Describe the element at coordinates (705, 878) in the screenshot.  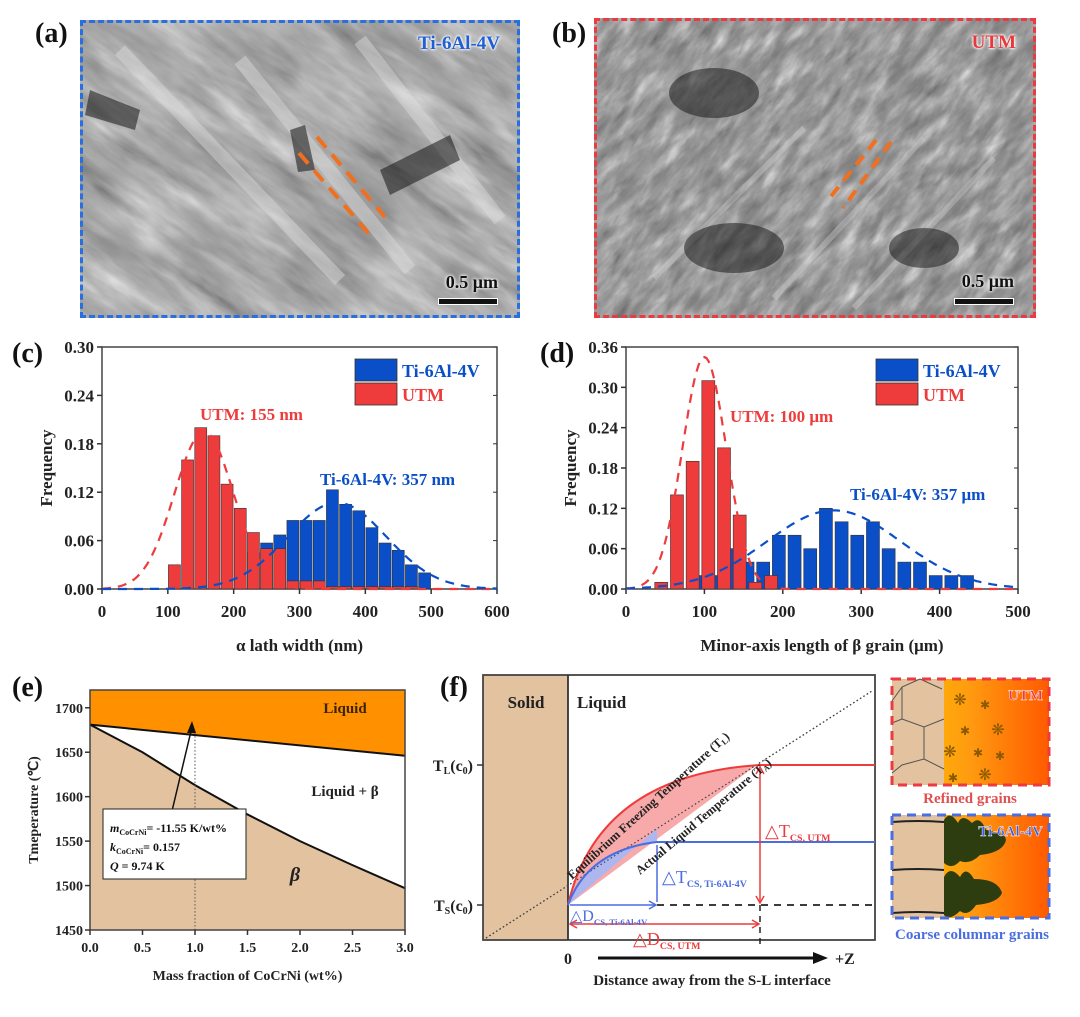
I see `label-delta-t-ti64: △TCS, Ti-6Al-4V` at that location.